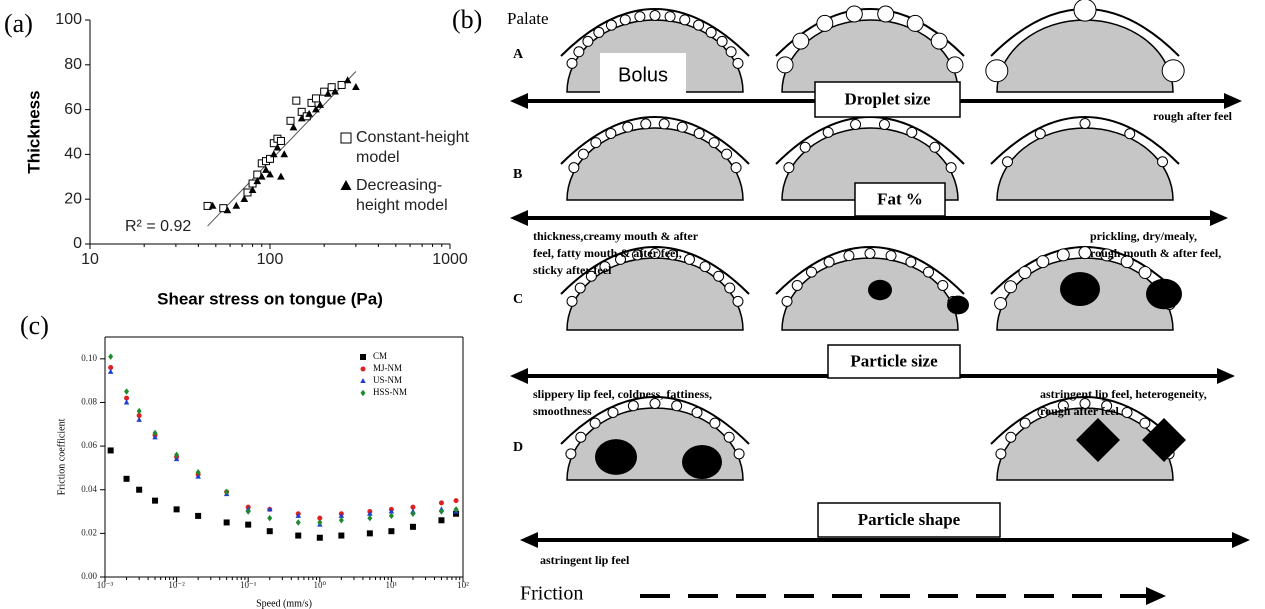  Describe the element at coordinates (89, 358) in the screenshot. I see `y-tick-label: 0.10` at that location.